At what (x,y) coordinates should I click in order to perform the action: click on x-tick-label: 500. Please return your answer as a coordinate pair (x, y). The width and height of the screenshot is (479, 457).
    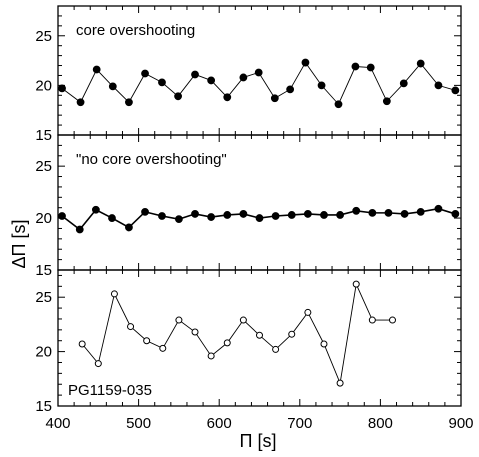
    Looking at the image, I should click on (138, 423).